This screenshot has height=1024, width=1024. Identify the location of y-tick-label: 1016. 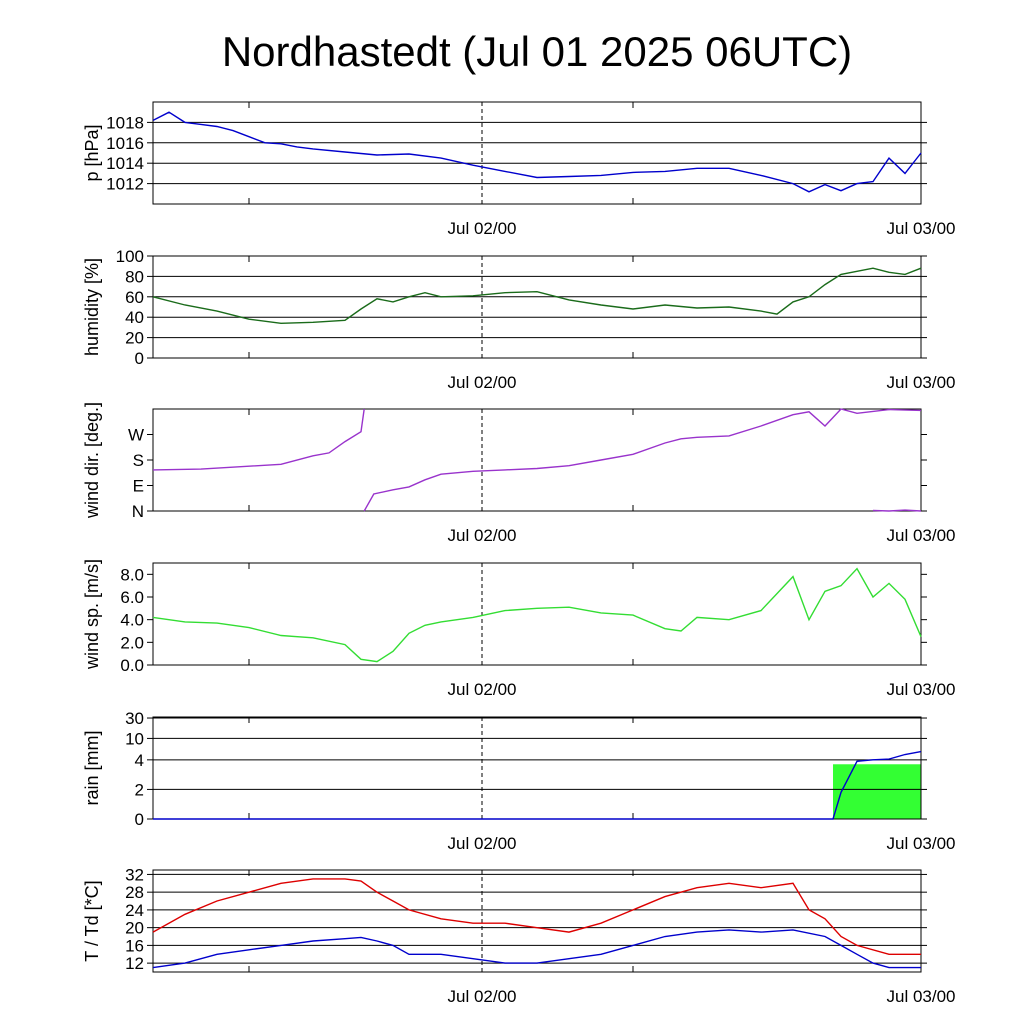
(125, 143).